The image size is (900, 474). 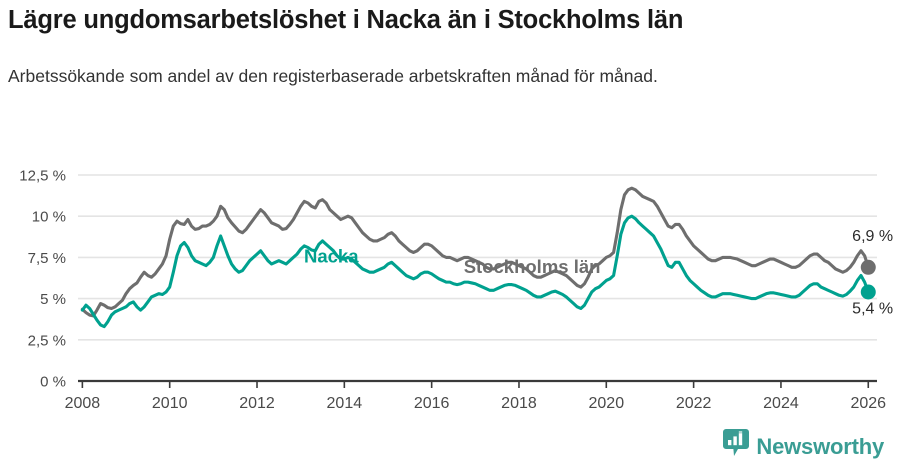 What do you see at coordinates (781, 403) in the screenshot?
I see `x-axis-tick-label: 2024` at bounding box center [781, 403].